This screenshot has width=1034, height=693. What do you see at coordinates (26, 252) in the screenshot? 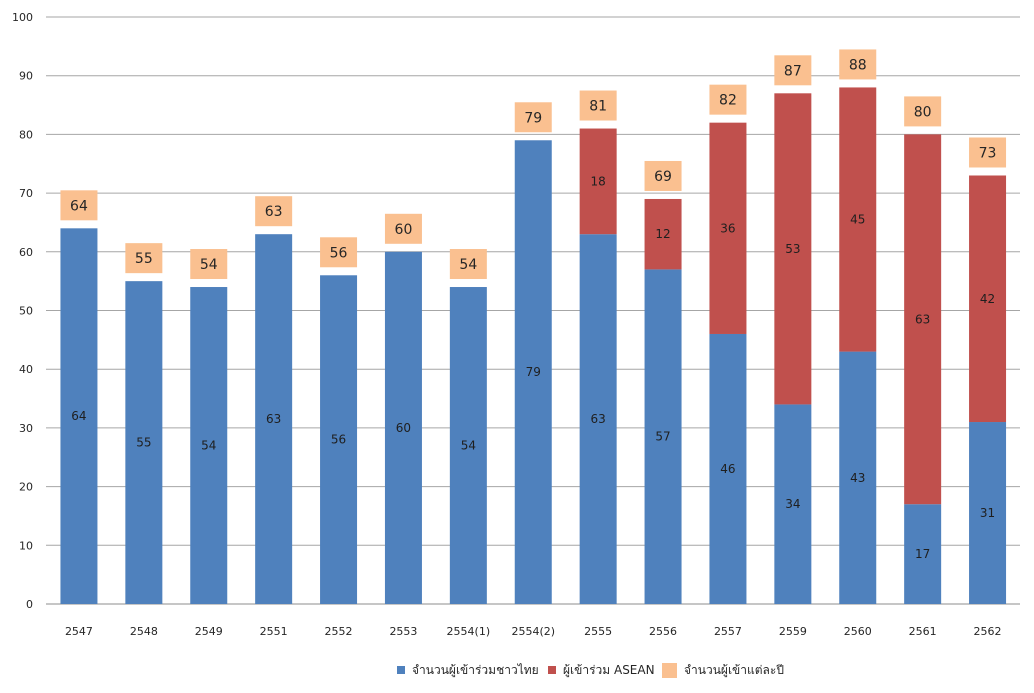
I see `y-tick-label: 60` at bounding box center [26, 252].